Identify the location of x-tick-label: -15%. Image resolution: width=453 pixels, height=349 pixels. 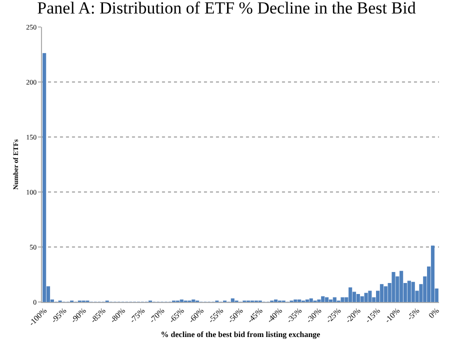
(372, 315).